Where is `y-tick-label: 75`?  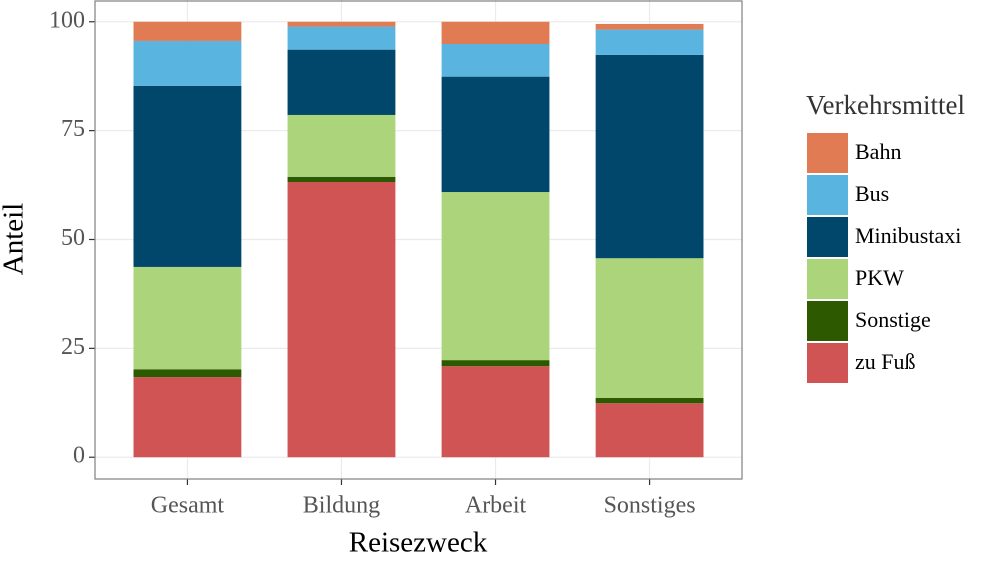 y-tick-label: 75 is located at coordinates (73, 129).